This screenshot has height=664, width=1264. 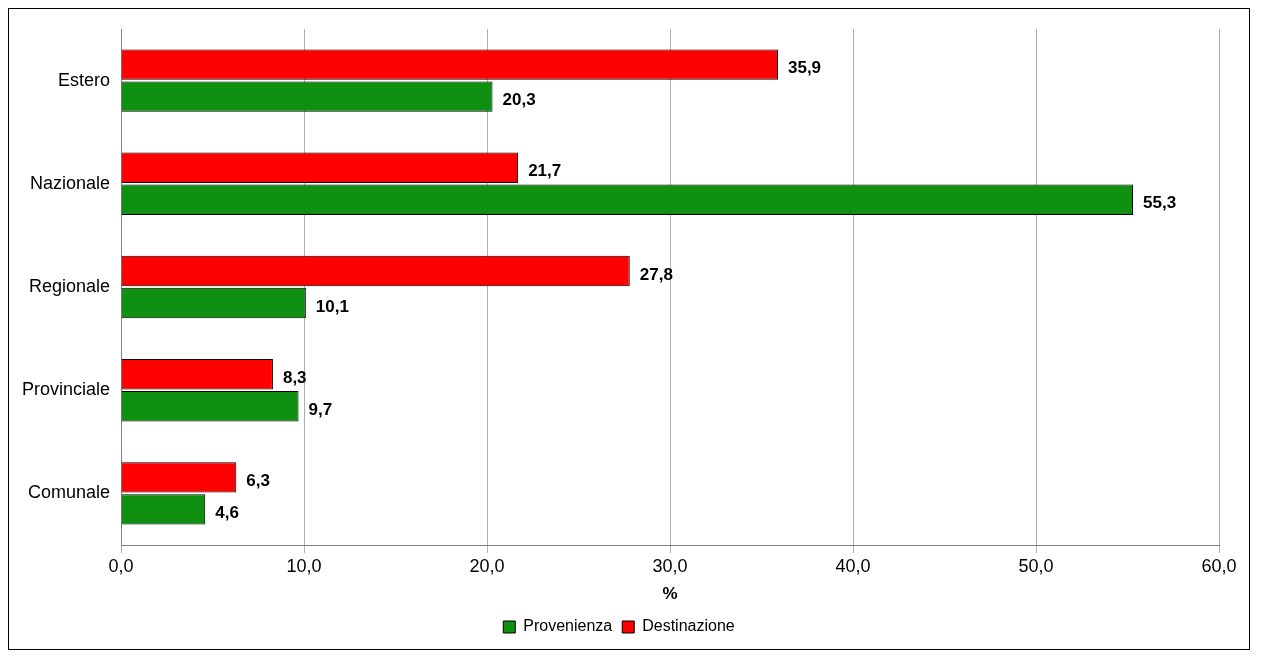 What do you see at coordinates (320, 409) in the screenshot?
I see `data-label: 9,7` at bounding box center [320, 409].